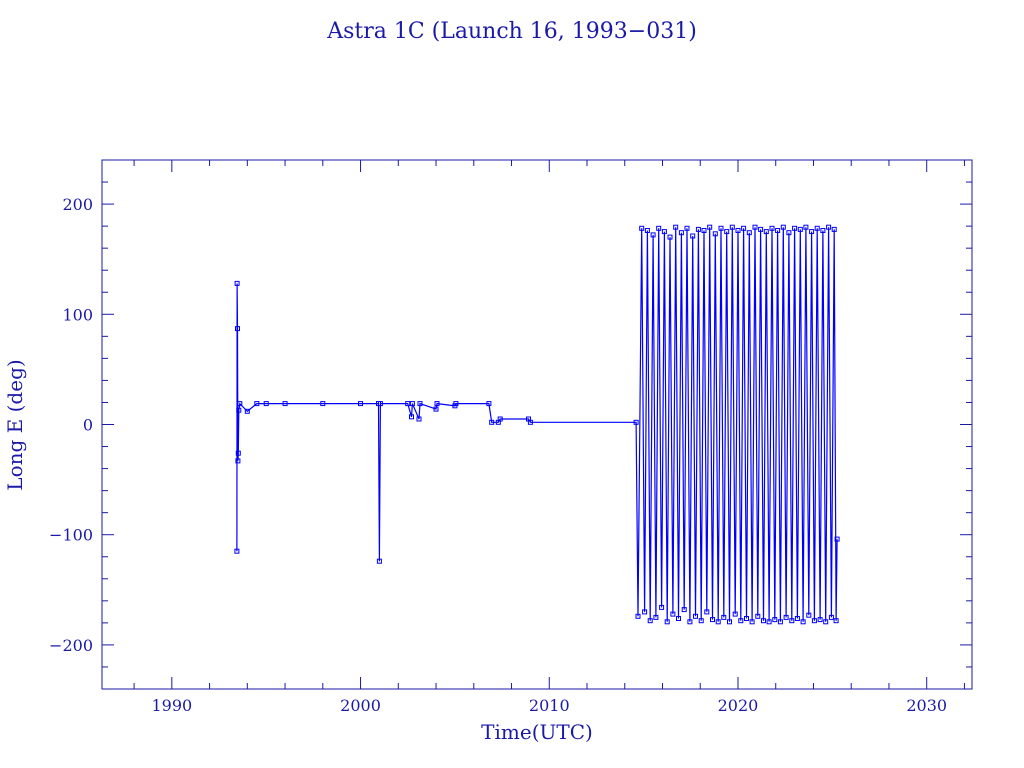  I want to click on x-tick-label: 1990, so click(171, 705).